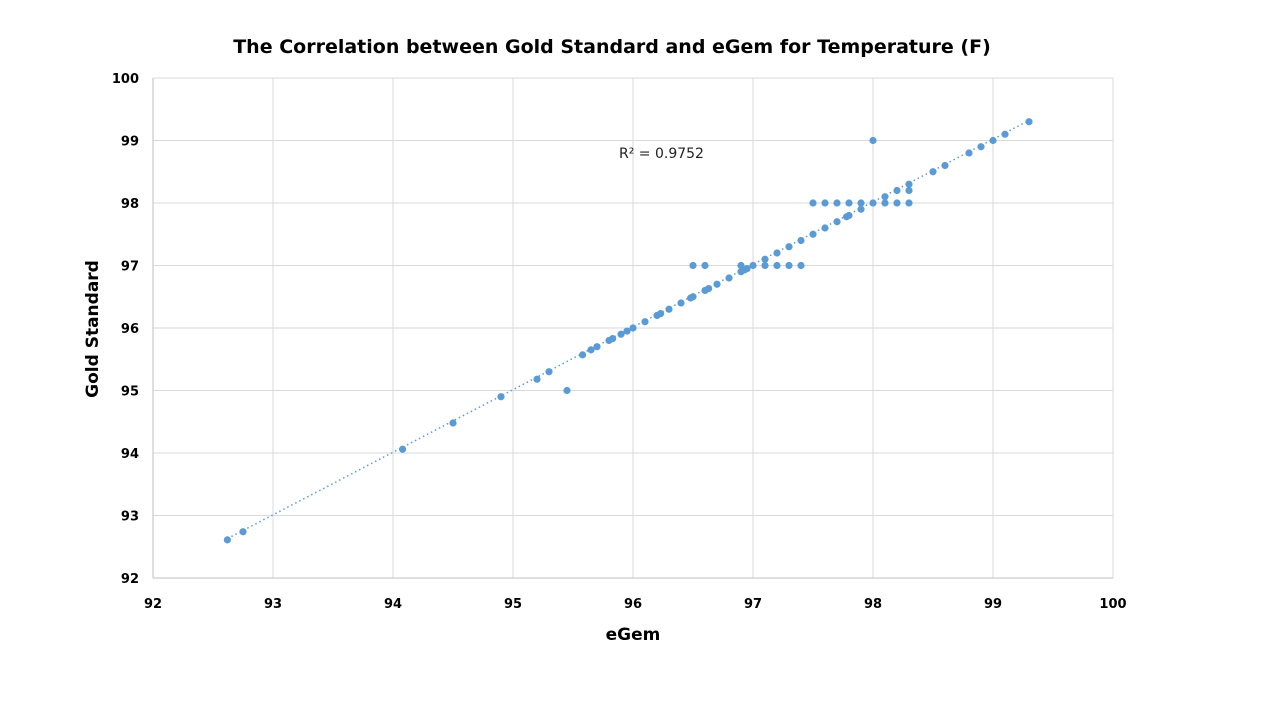 Image resolution: width=1280 pixels, height=720 pixels. I want to click on x-axis-label: eGem, so click(633, 635).